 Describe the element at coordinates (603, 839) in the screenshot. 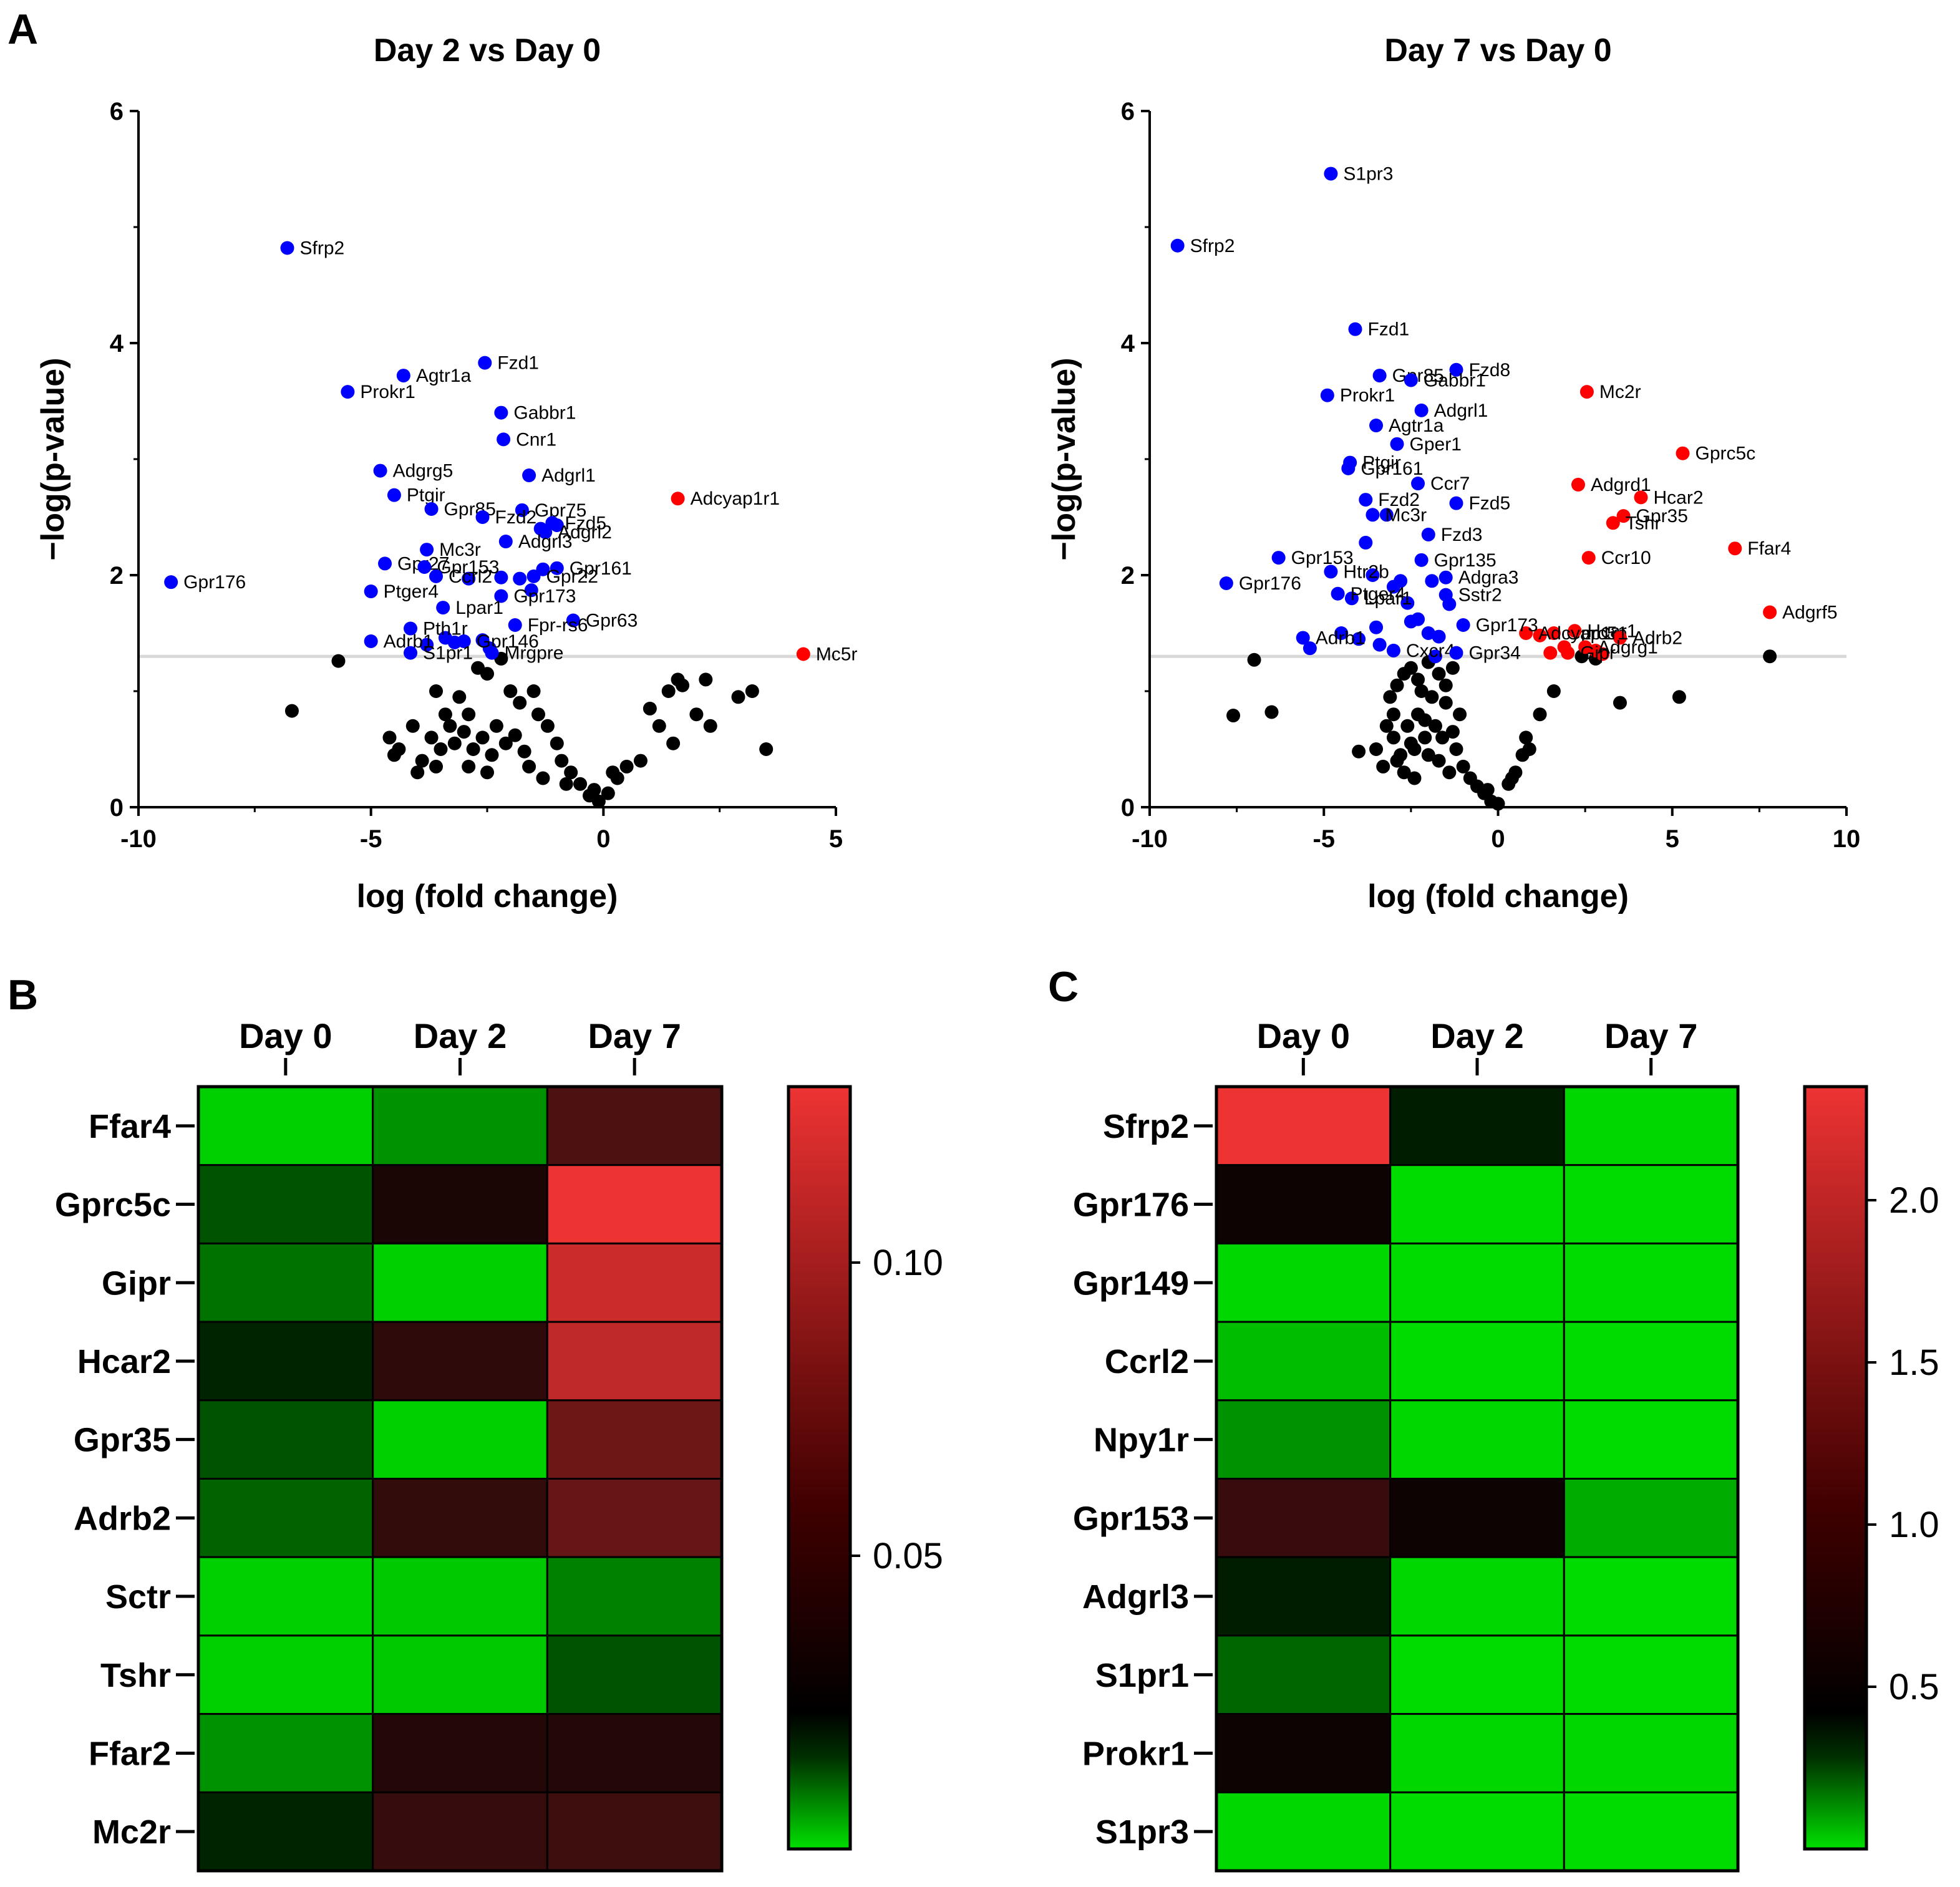

I see `x-tick-label: 0` at that location.